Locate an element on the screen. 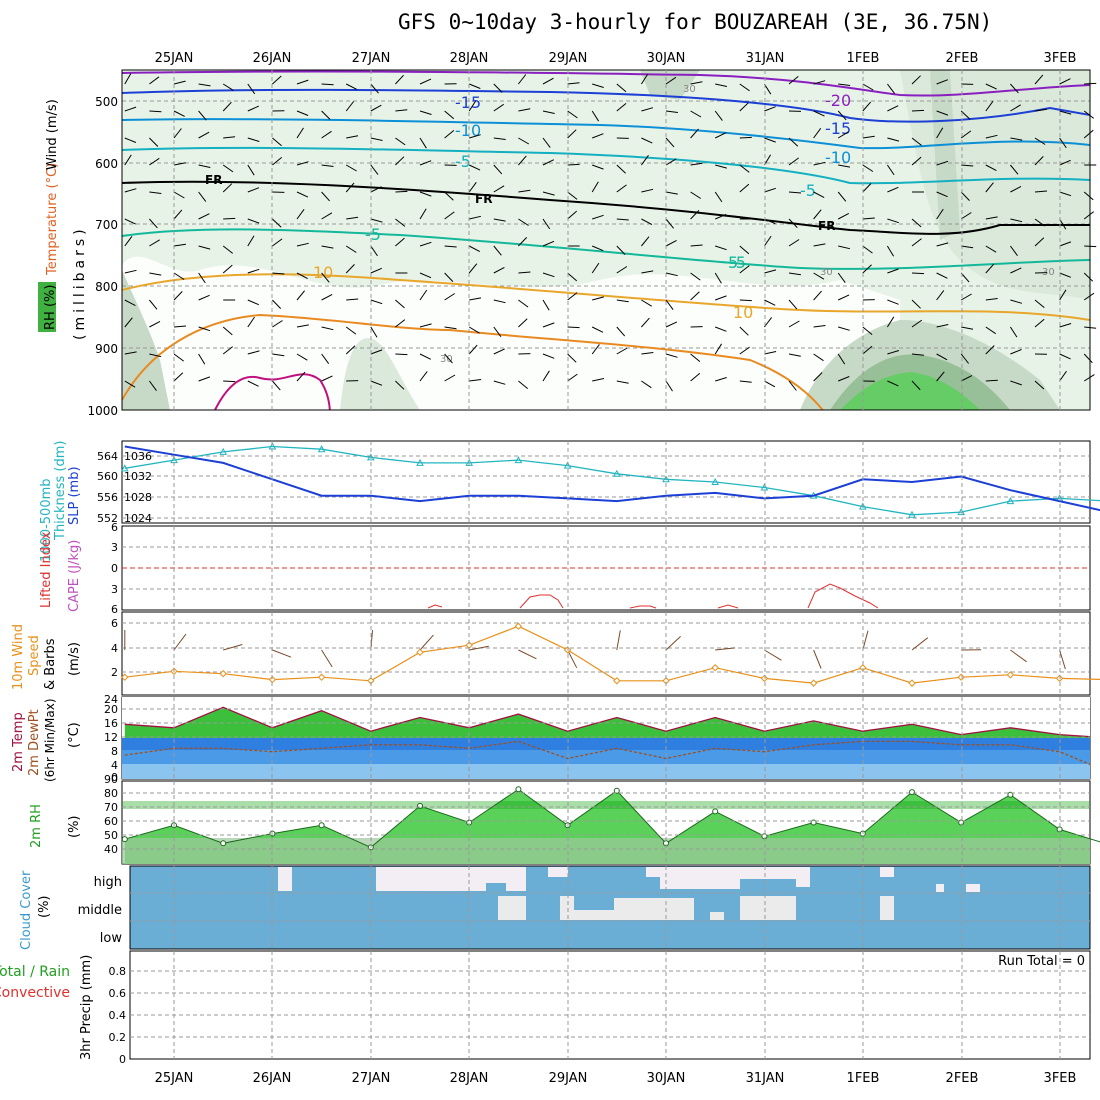  contour-label: 10 is located at coordinates (743, 312).